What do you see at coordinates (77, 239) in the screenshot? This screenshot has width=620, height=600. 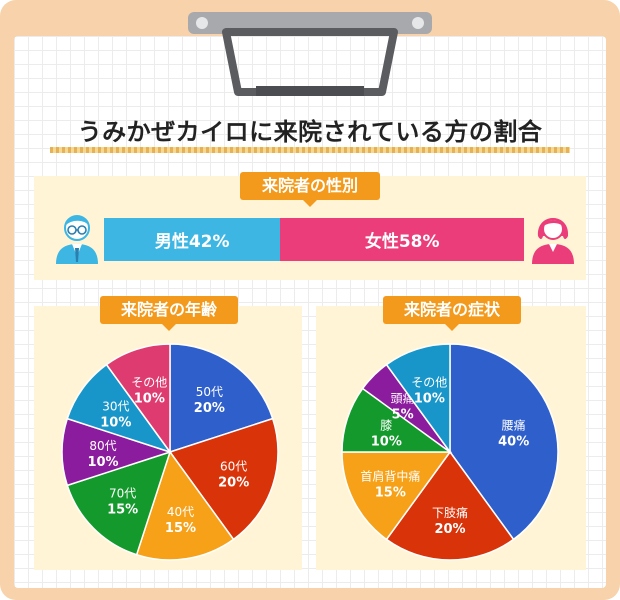 I see `male-person-icon` at bounding box center [77, 239].